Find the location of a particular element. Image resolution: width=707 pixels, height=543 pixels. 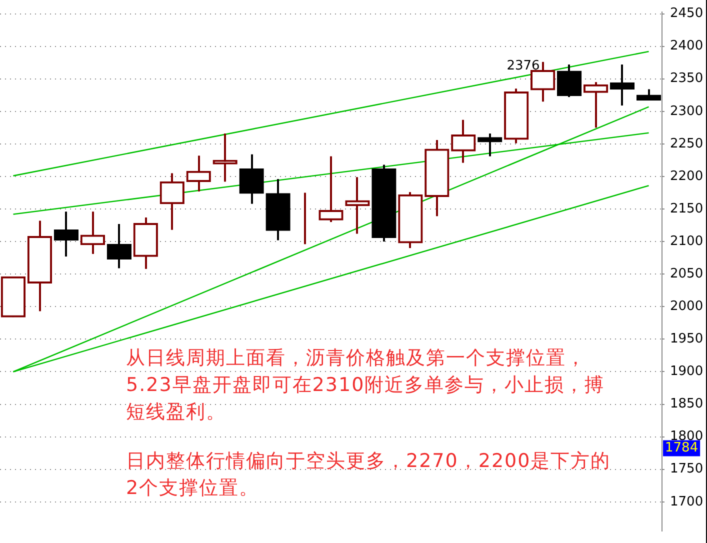

y-tick-label: 1700 is located at coordinates (687, 502).